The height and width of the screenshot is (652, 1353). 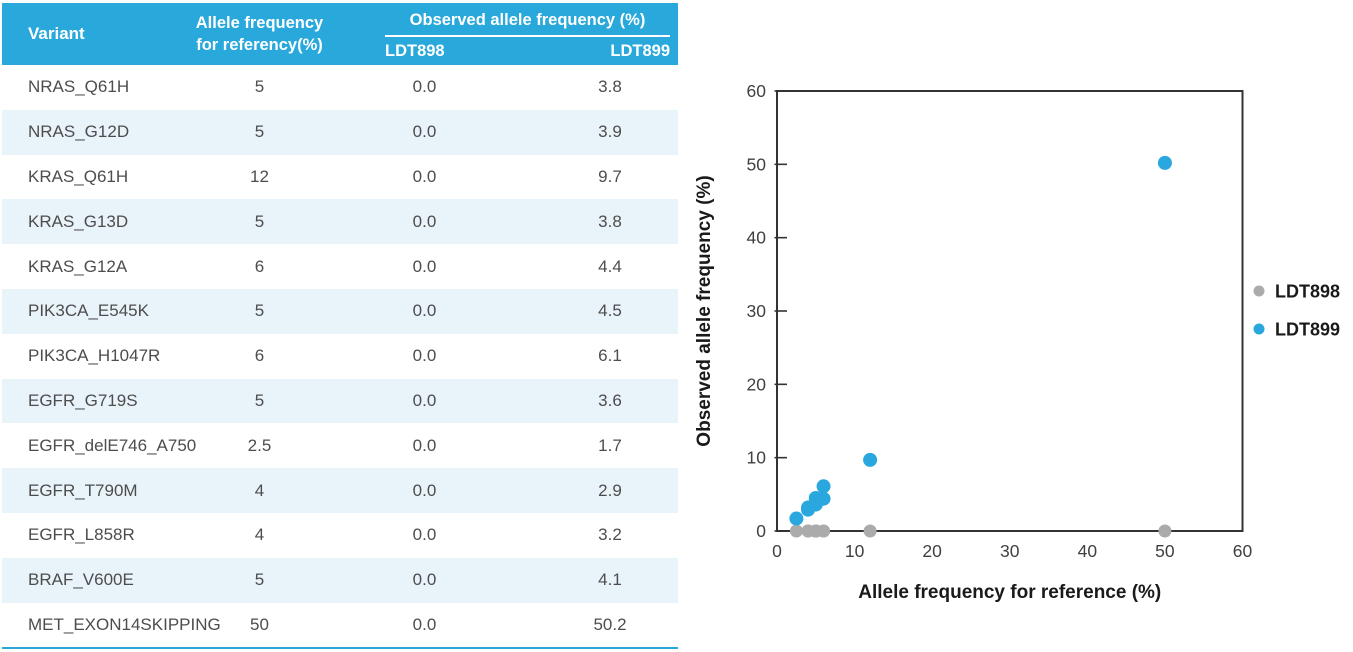 What do you see at coordinates (340, 648) in the screenshot?
I see `table-bottom-border` at bounding box center [340, 648].